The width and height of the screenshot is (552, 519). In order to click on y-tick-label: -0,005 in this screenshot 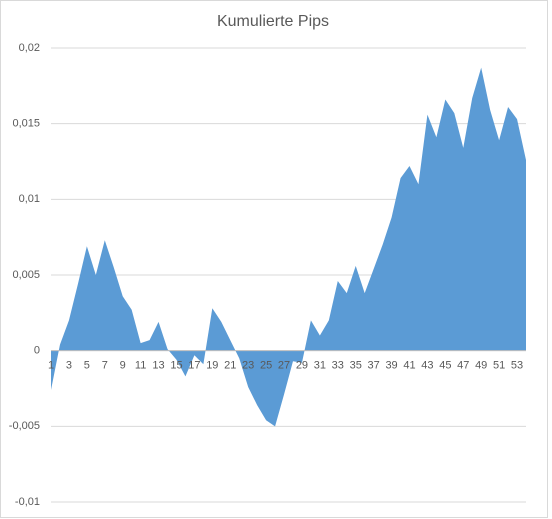, I will do `click(24, 426)`.